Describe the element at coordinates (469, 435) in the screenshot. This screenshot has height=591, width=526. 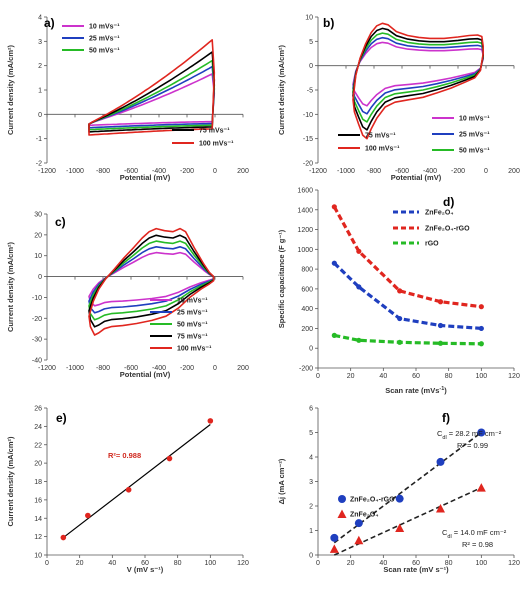
I see `cdl-rgo-annotation: Cdl = 28.2 mF cm⁻²` at that location.